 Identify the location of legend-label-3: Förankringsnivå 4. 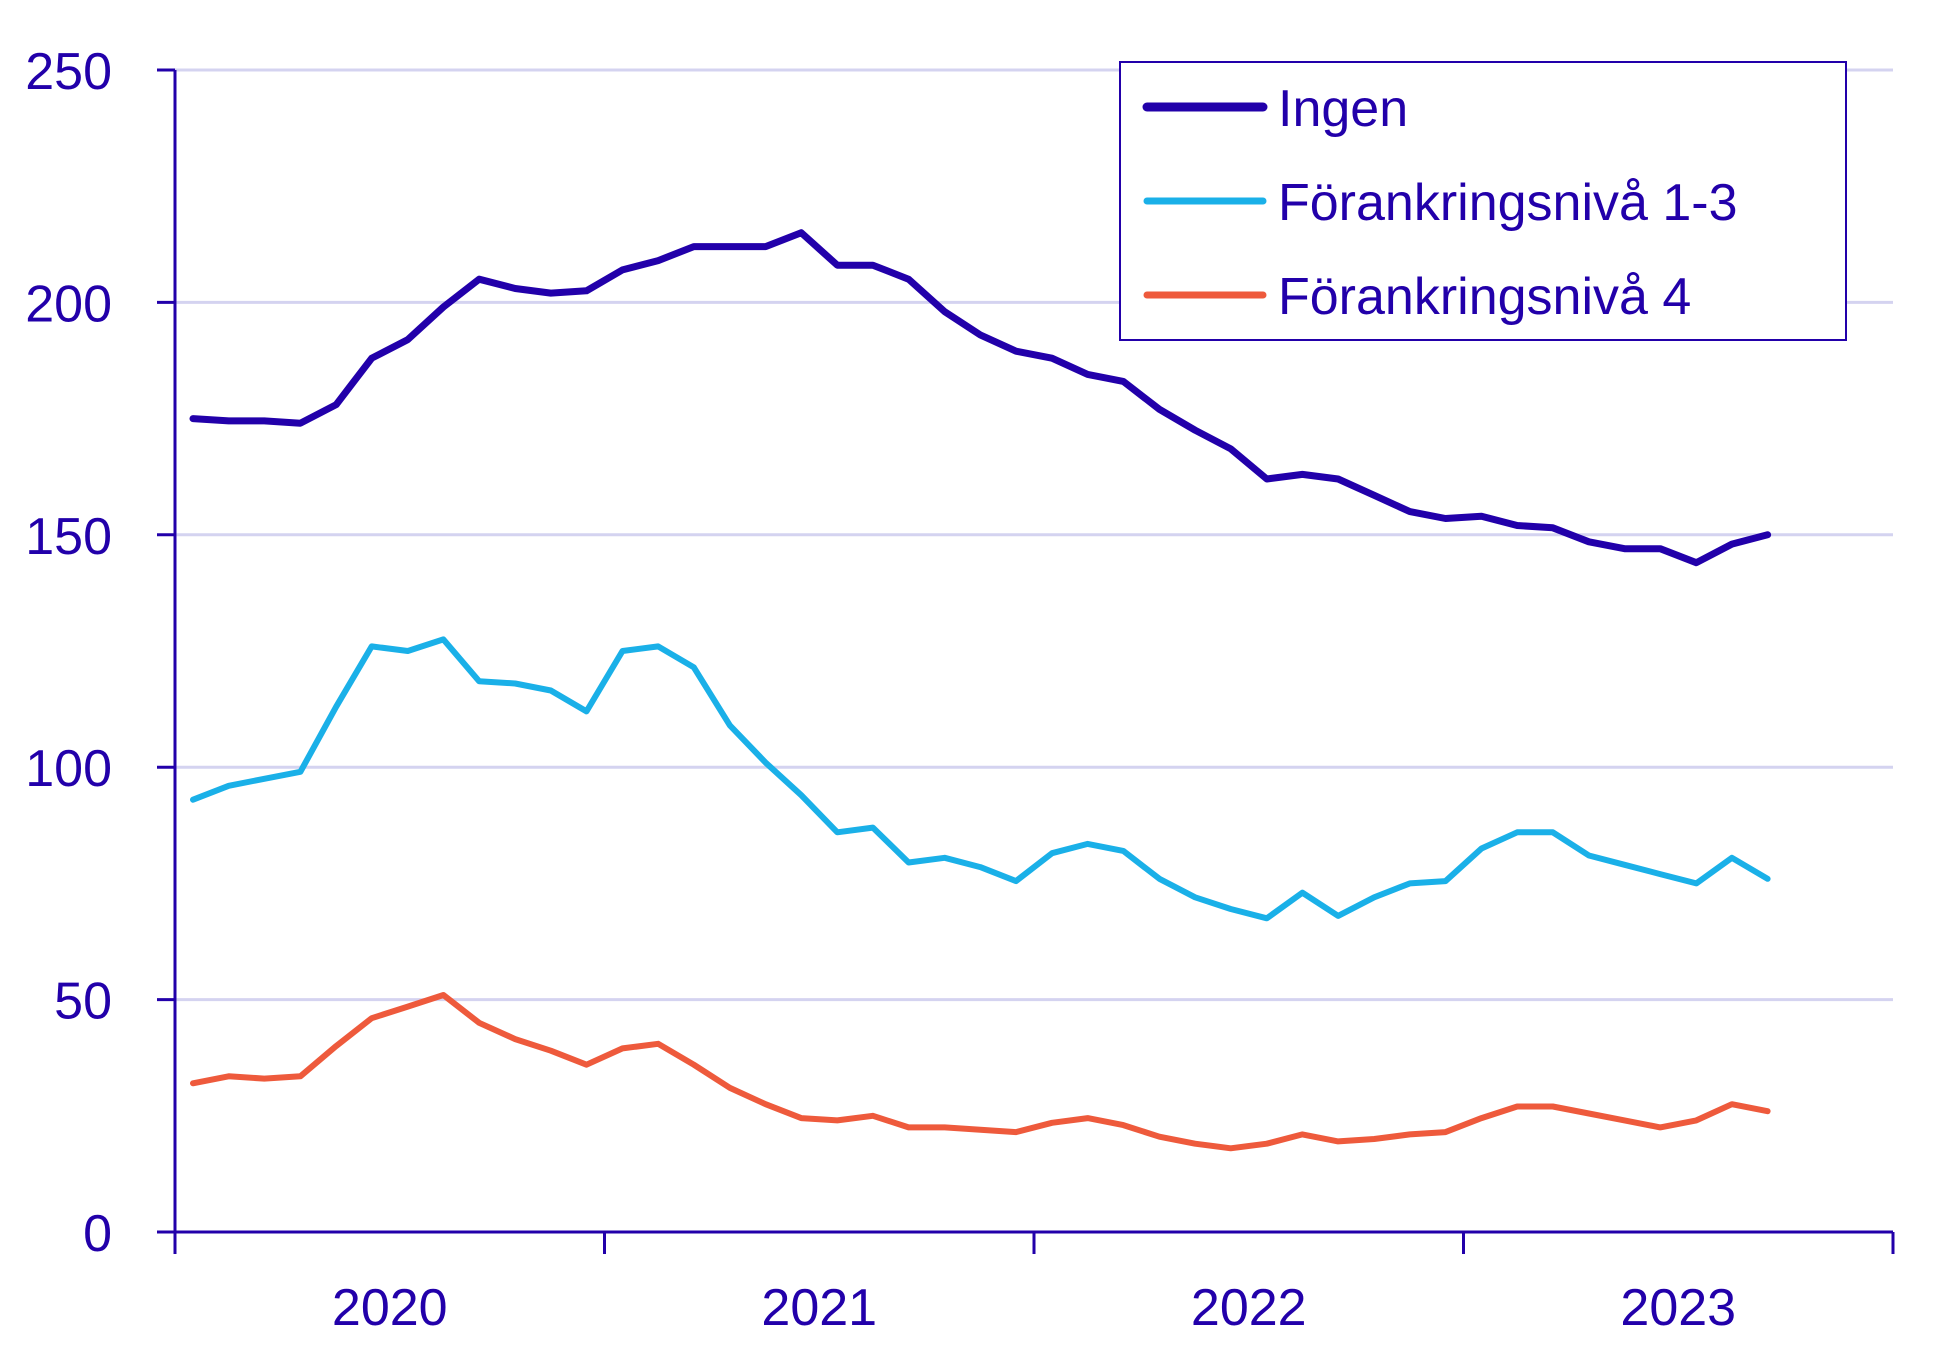
(1484, 297).